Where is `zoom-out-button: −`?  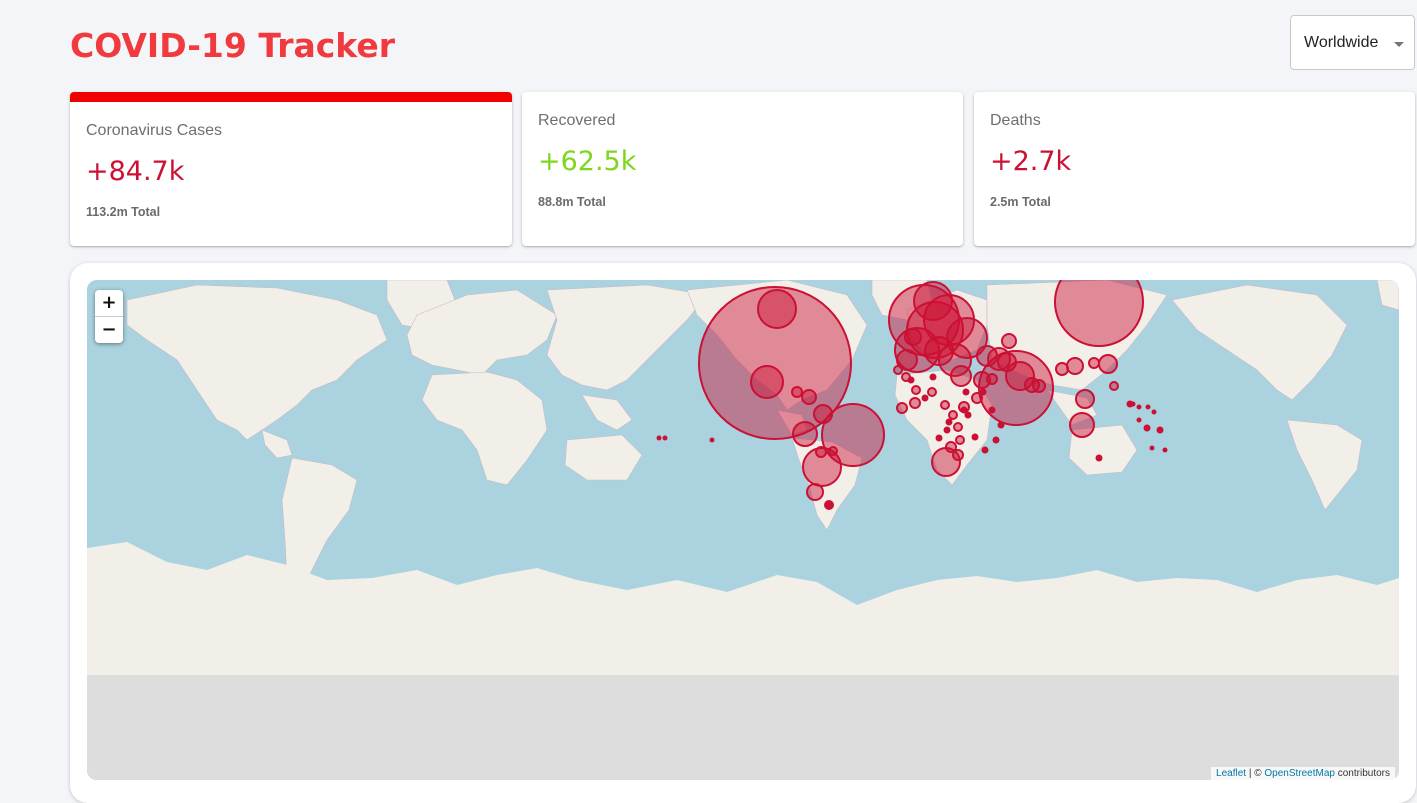 zoom-out-button: − is located at coordinates (109, 329).